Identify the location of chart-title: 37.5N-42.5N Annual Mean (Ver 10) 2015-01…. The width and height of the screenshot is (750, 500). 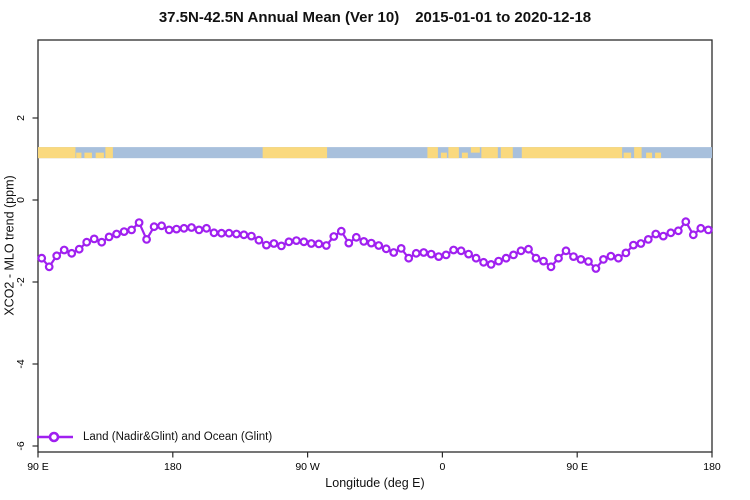
(375, 17).